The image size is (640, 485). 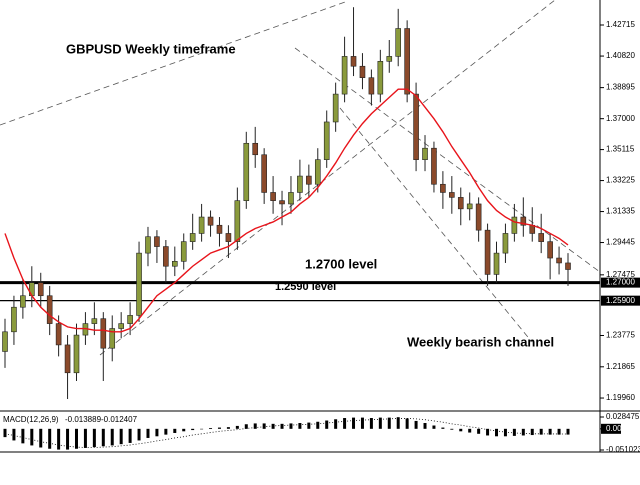 What do you see at coordinates (620, 274) in the screenshot?
I see `y-tick-label: 1.27475` at bounding box center [620, 274].